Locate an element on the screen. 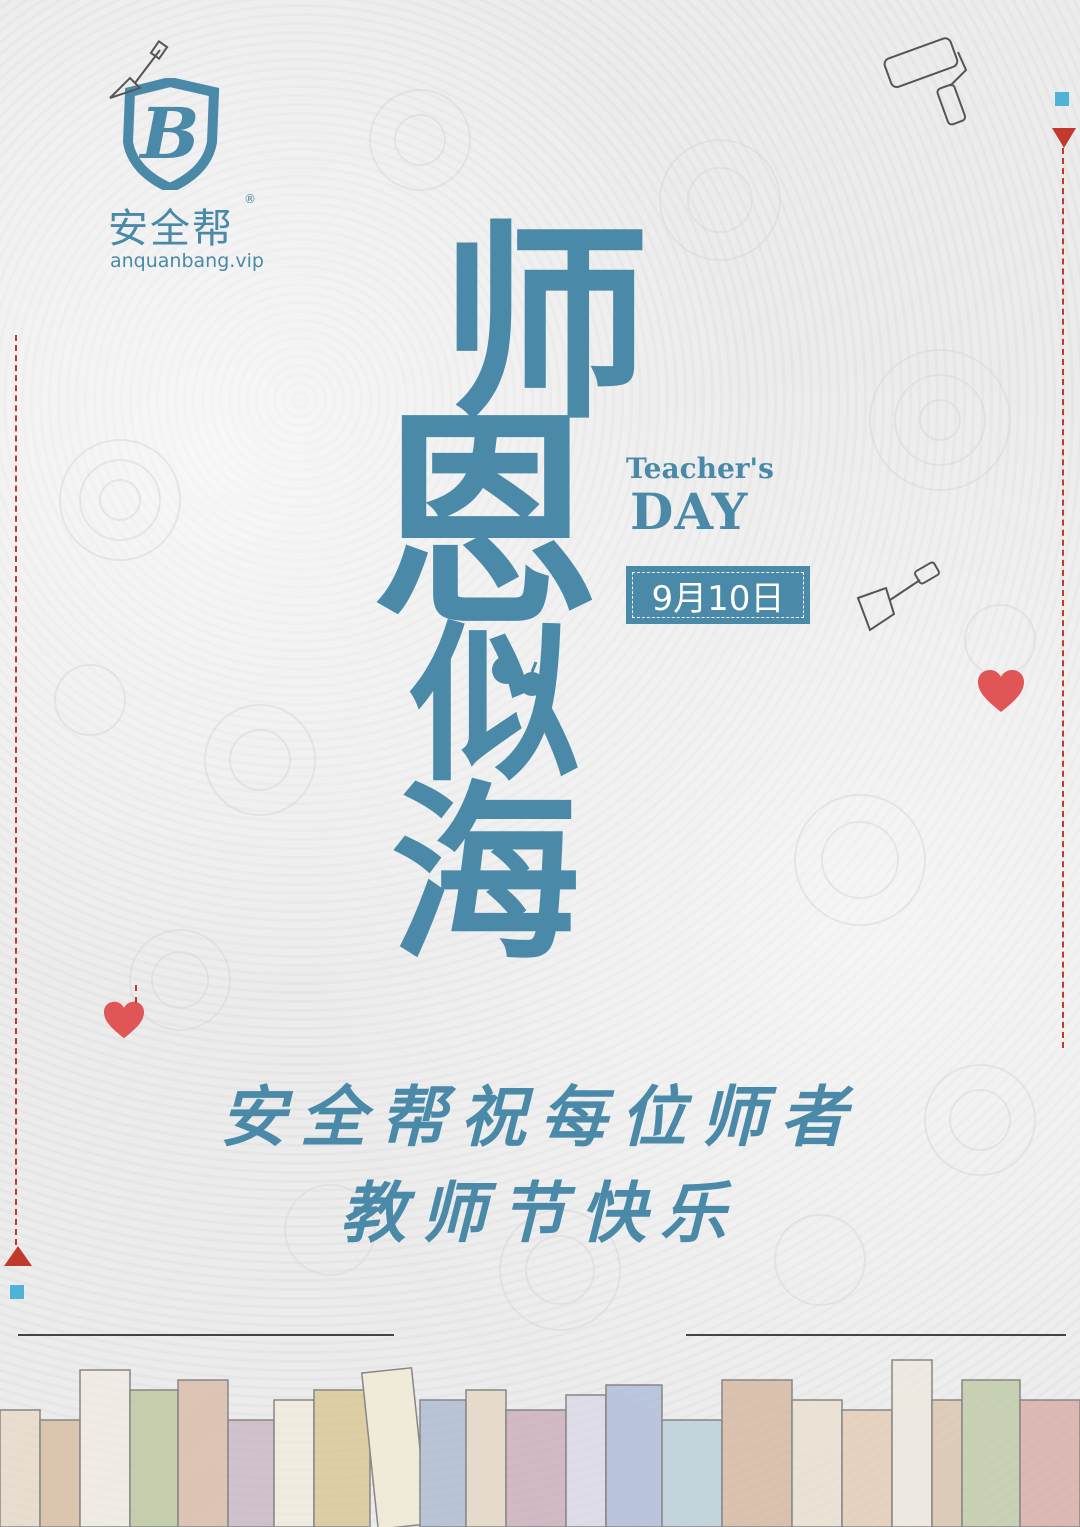  english-title-line2: DAY is located at coordinates (689, 511).